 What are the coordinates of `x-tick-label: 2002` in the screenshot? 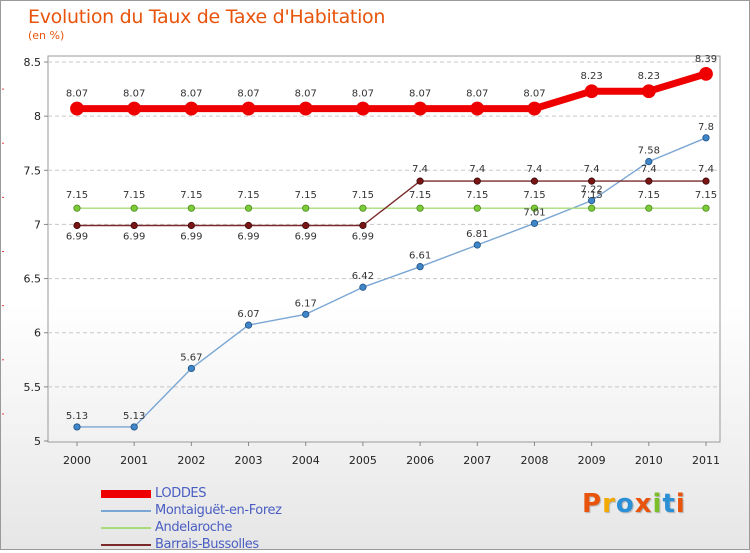 It's located at (191, 460).